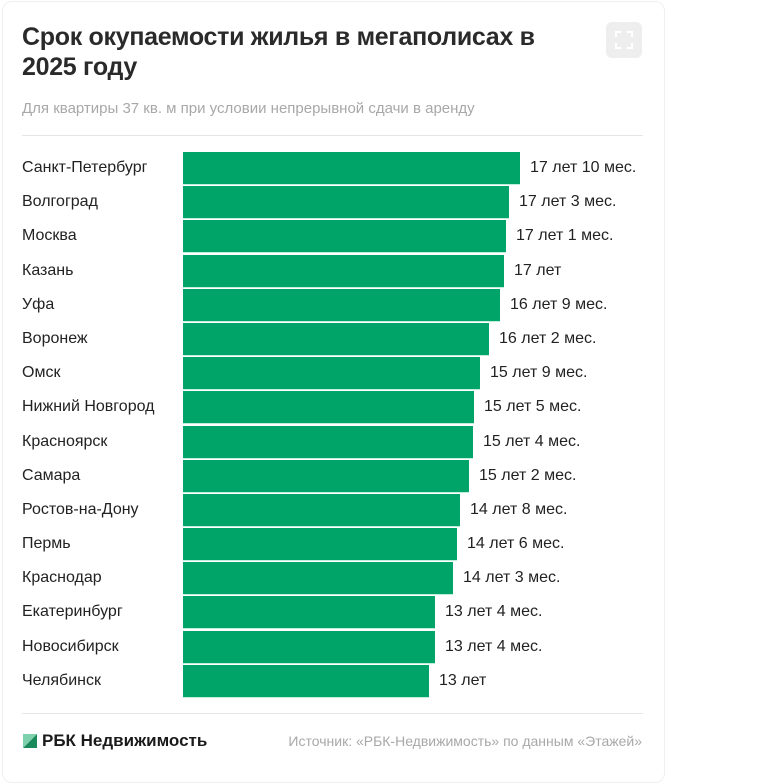 This screenshot has width=759, height=783. What do you see at coordinates (70, 646) in the screenshot?
I see `category-label: Новосибирск` at bounding box center [70, 646].